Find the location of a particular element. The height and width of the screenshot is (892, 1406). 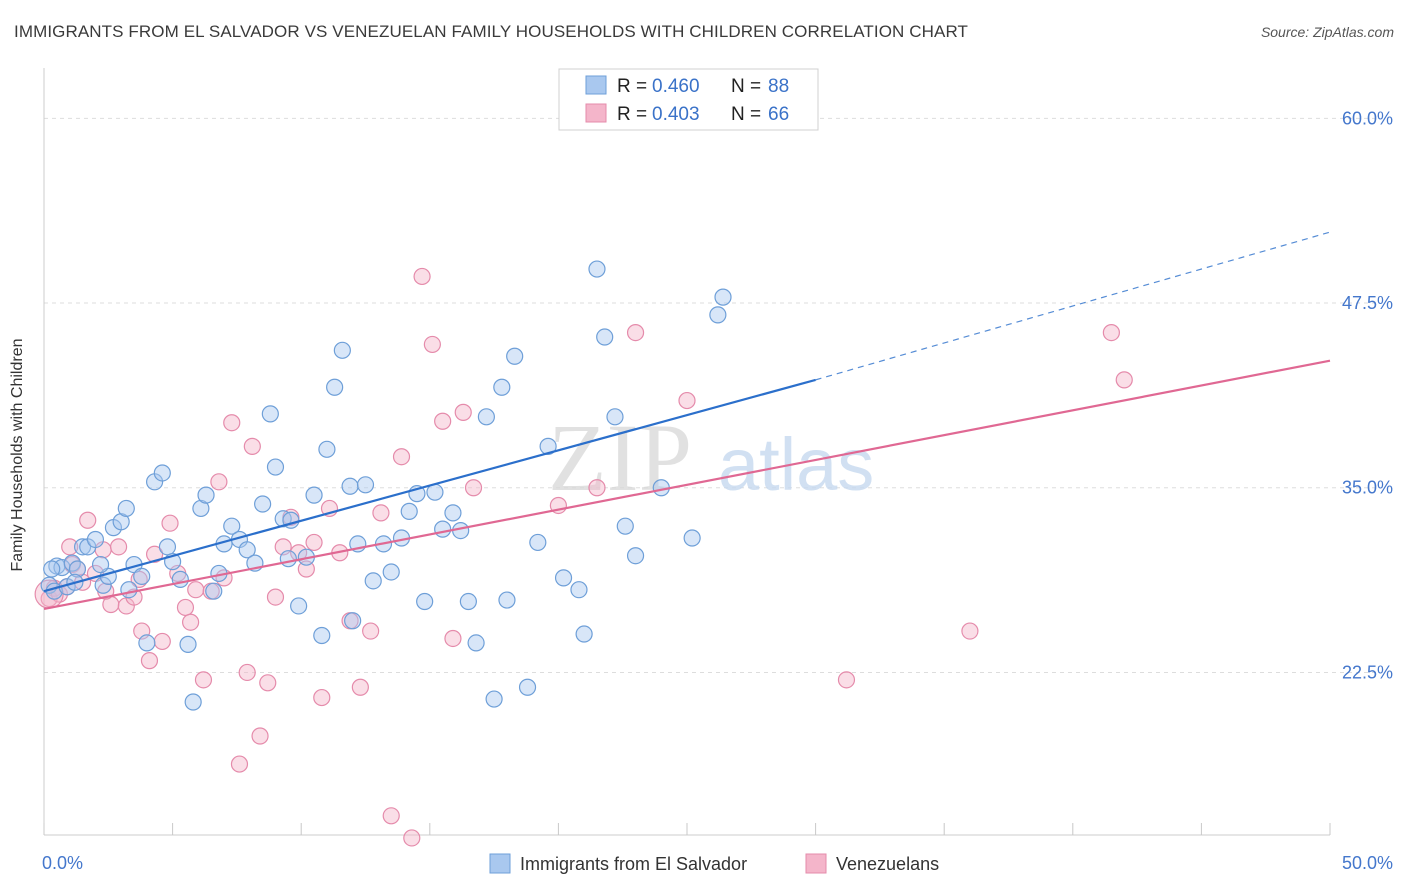

legend-swatch-el-salvador is located at coordinates (596, 85).